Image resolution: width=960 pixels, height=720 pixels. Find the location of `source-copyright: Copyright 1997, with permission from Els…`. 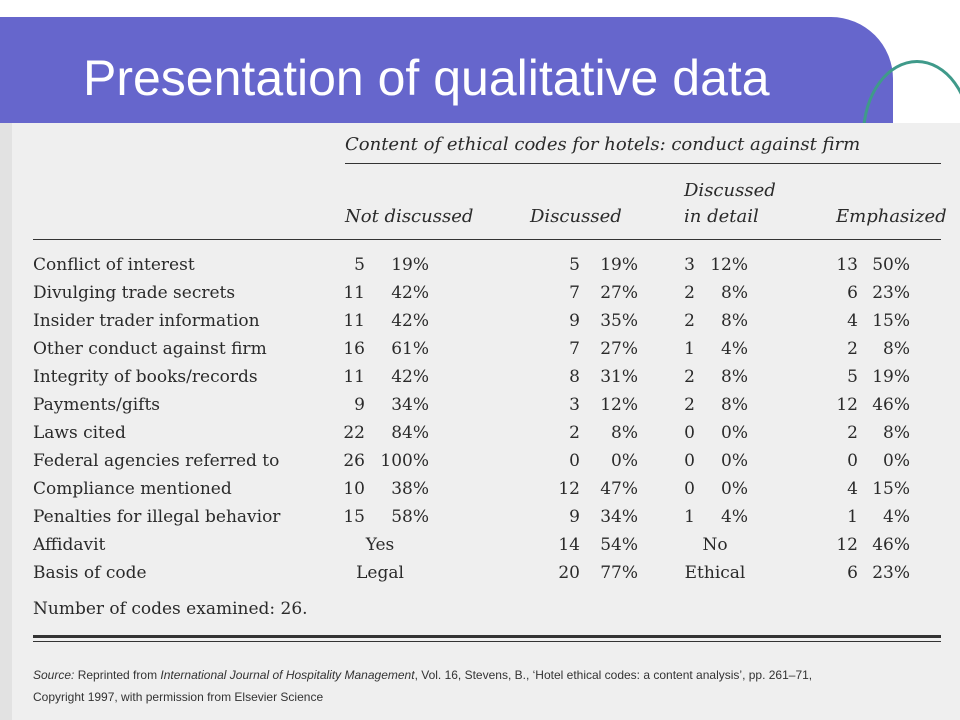

source-copyright: Copyright 1997, with permission from Els… is located at coordinates (178, 697).